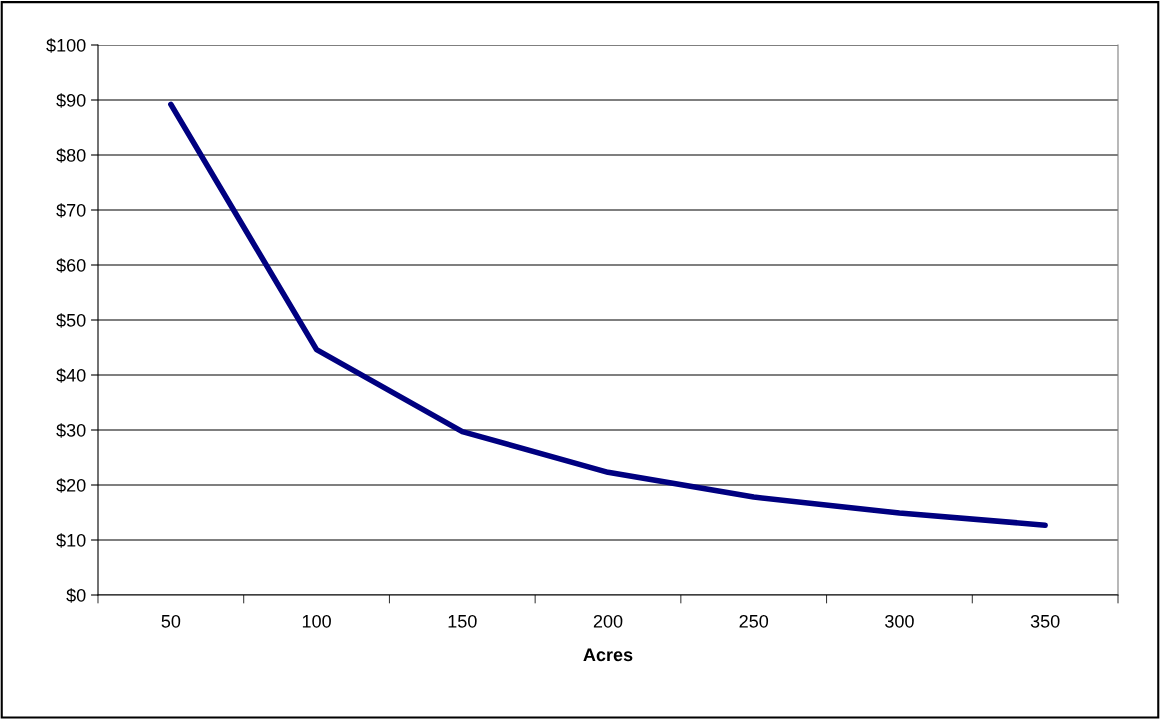  I want to click on y-tick-label: $20, so click(71, 485).